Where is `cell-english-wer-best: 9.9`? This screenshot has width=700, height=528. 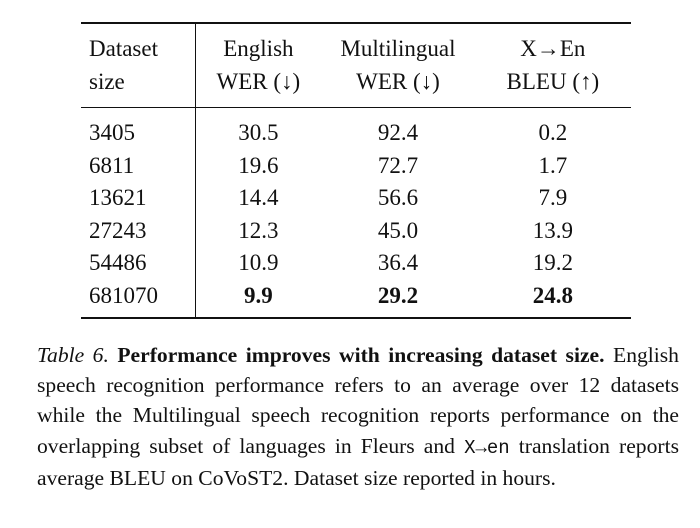
cell-english-wer-best: 9.9 is located at coordinates (258, 298).